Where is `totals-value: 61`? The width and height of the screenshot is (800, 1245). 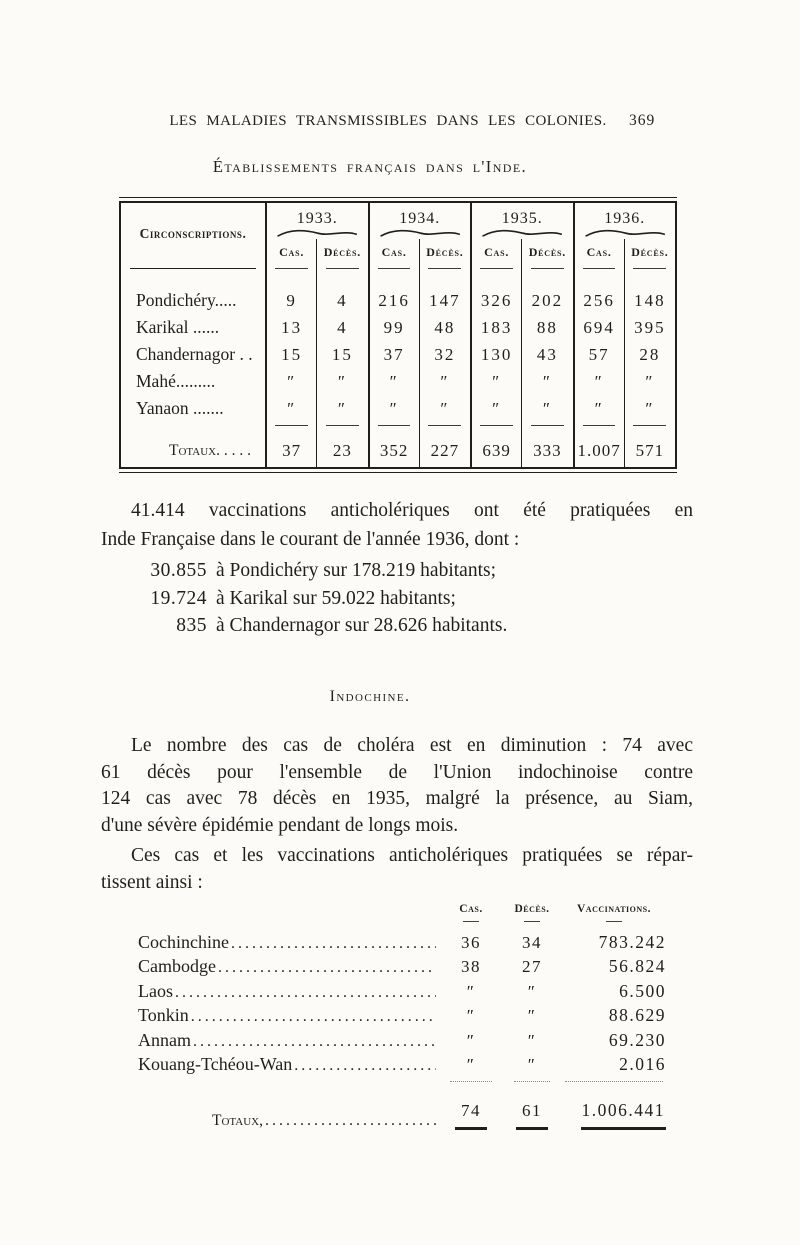 totals-value: 61 is located at coordinates (532, 1115).